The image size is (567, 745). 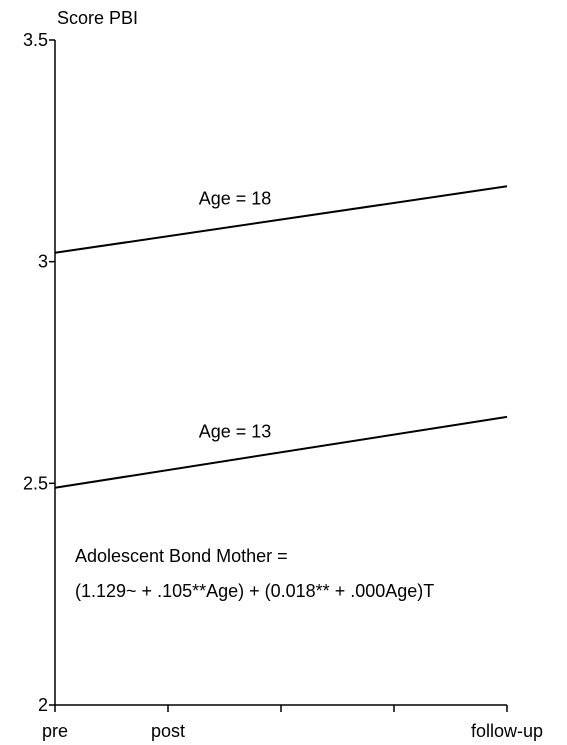 I want to click on series-label: Age = 18, so click(x=235, y=199).